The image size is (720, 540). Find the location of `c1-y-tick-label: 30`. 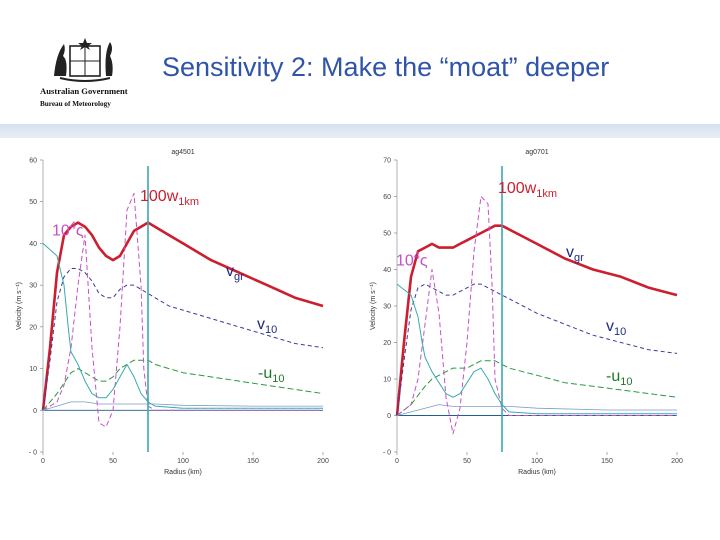

c1-y-tick-label: 30 is located at coordinates (387, 307).